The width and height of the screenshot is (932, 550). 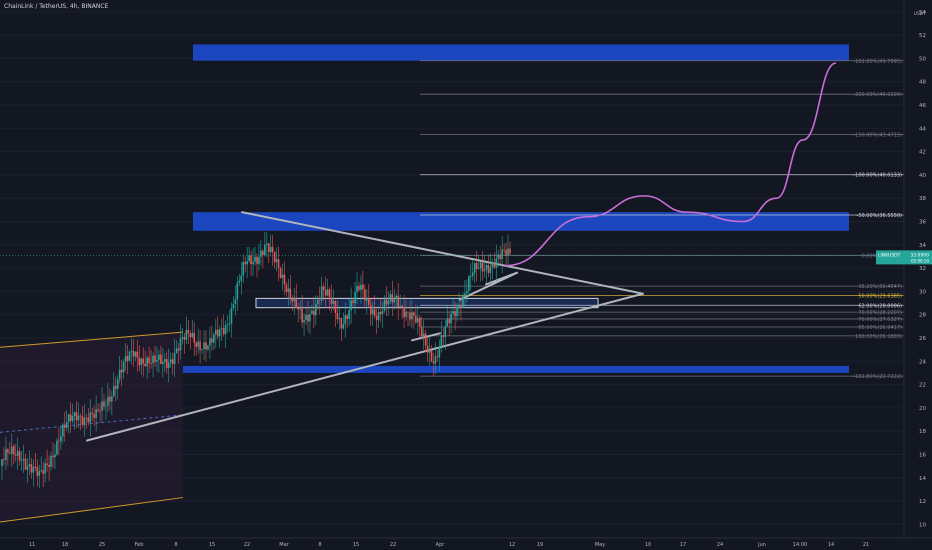 I want to click on price-tick-label: 34, so click(x=922, y=246).